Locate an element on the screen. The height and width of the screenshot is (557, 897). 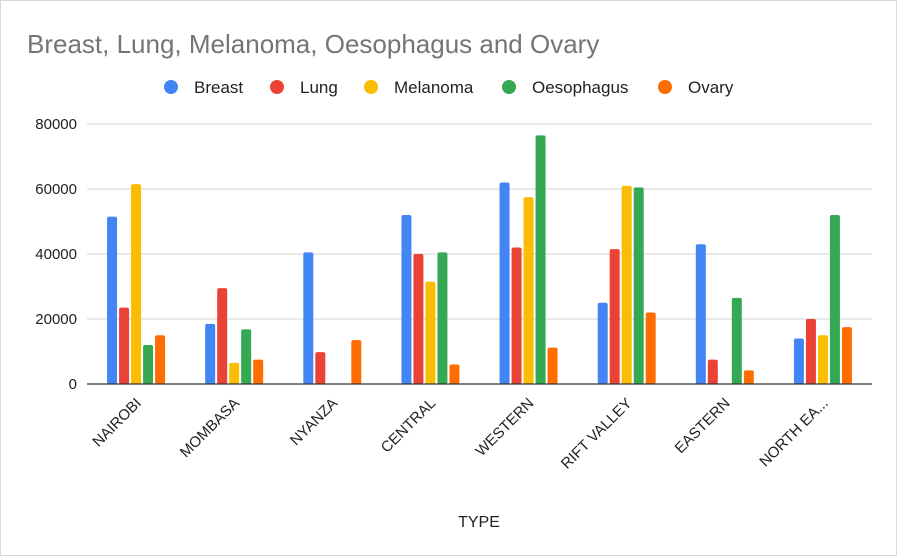
legend-label-lung: Lung is located at coordinates (319, 87).